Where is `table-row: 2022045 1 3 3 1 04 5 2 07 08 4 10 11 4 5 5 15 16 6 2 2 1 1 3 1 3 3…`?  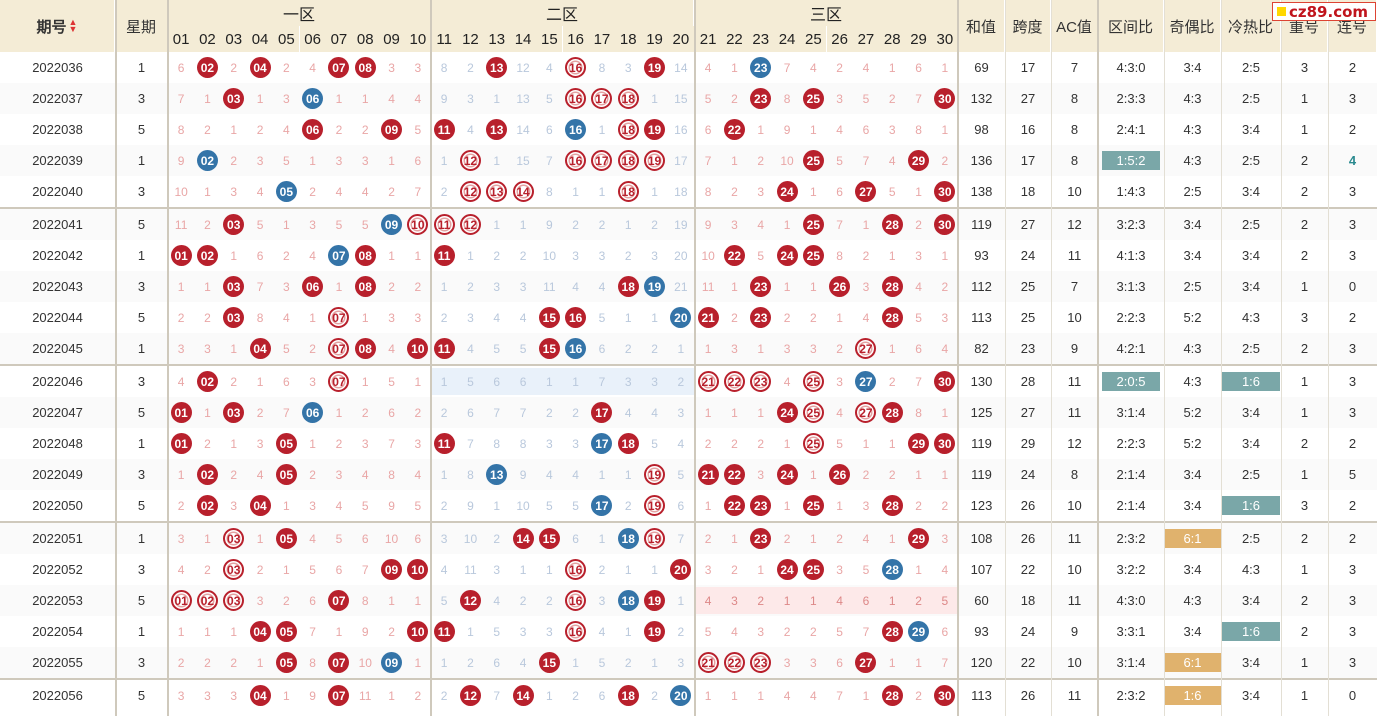
table-row: 2022045 1 3 3 1 04 5 2 07 08 4 10 11 4 5 5 15 16 6 2 2 1 1 3 1 3 3… is located at coordinates (688, 348).